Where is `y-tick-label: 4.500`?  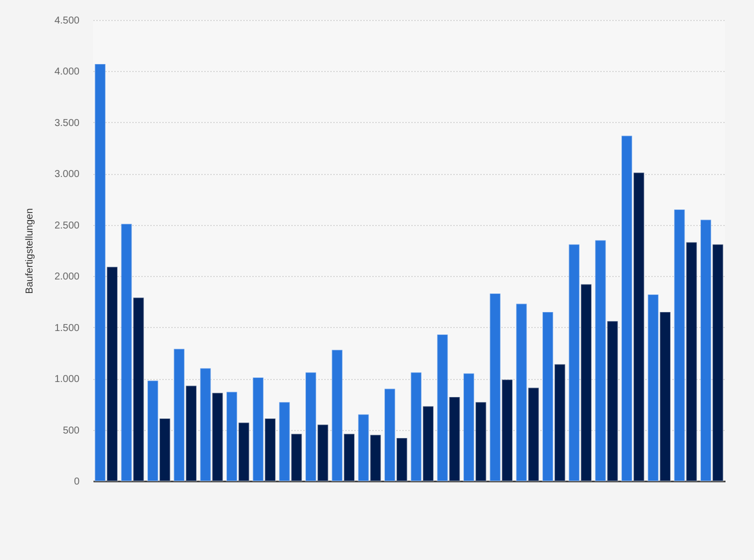 y-tick-label: 4.500 is located at coordinates (67, 21).